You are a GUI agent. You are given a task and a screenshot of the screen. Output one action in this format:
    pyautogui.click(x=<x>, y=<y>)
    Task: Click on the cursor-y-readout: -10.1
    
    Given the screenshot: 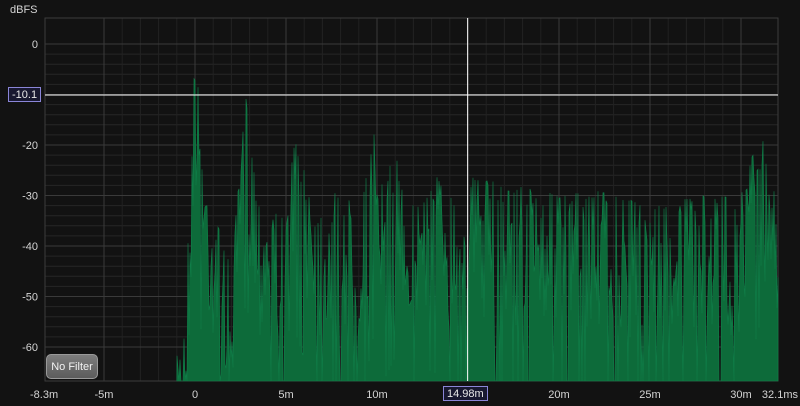 What is the action you would take?
    pyautogui.click(x=25, y=94)
    